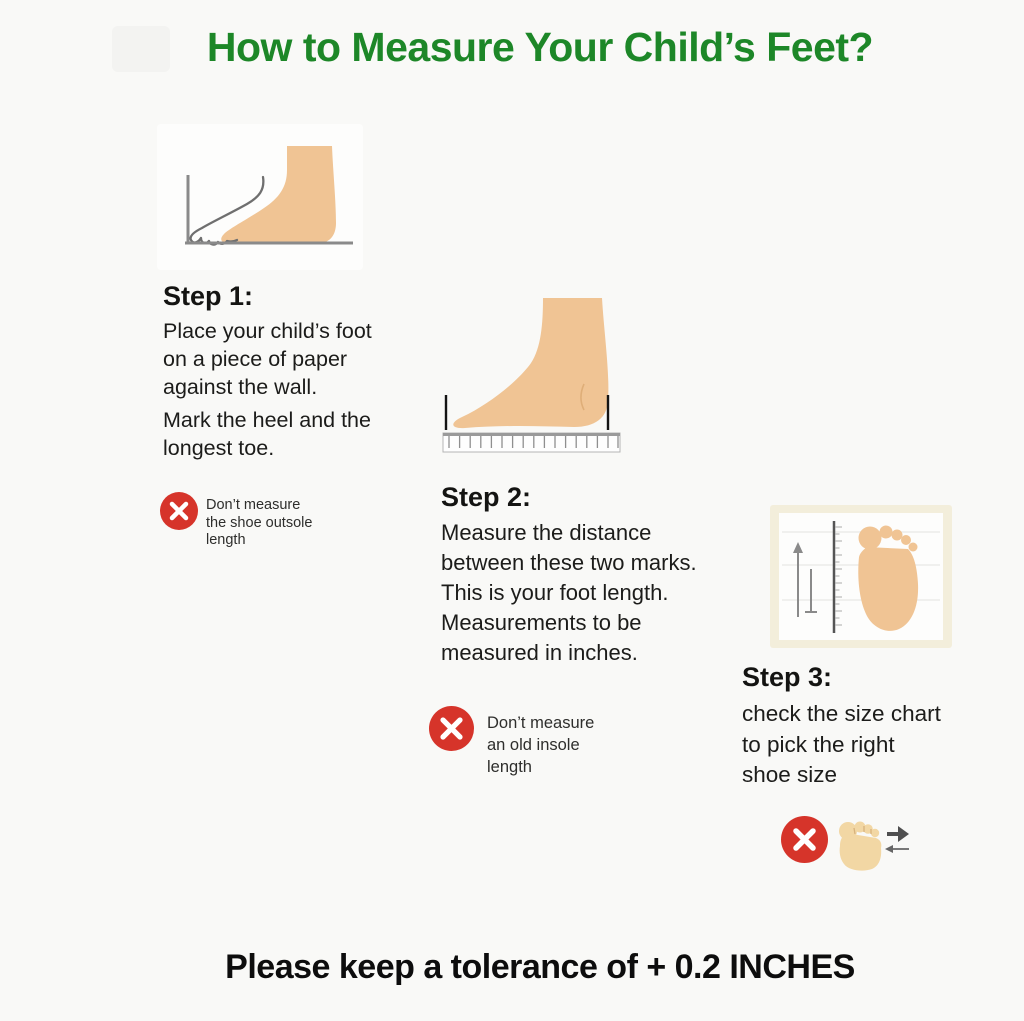  What do you see at coordinates (219, 448) in the screenshot?
I see `step1-body-line: longest toe.` at bounding box center [219, 448].